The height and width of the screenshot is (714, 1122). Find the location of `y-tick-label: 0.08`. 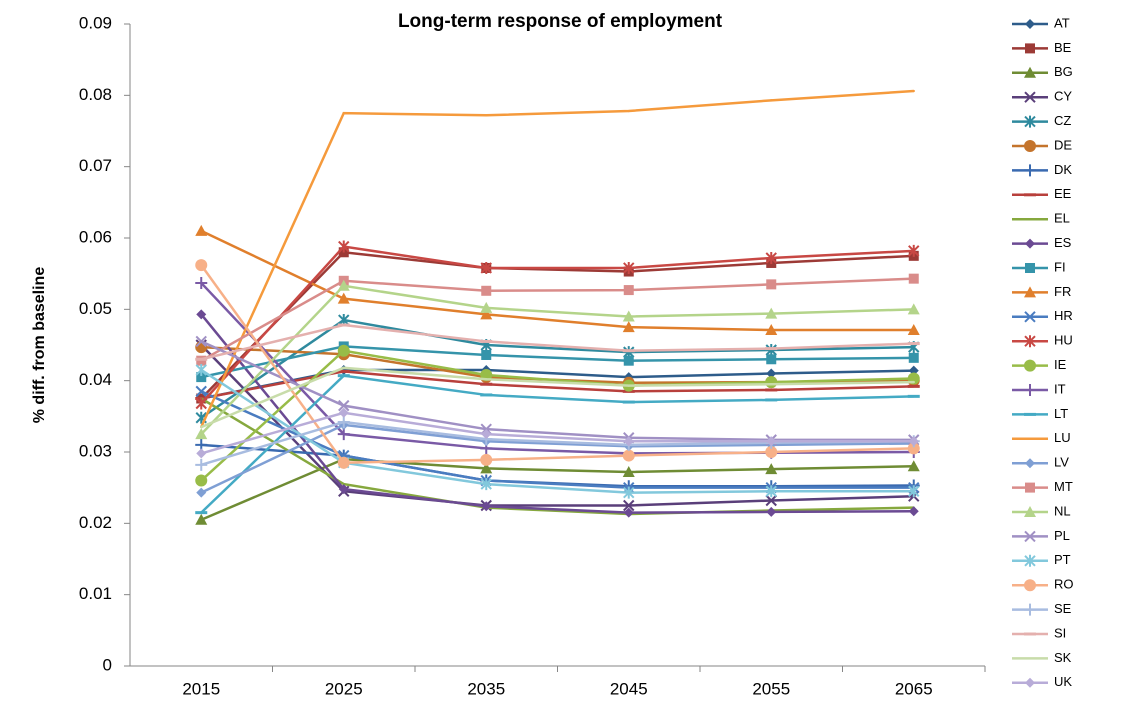

y-tick-label: 0.08 is located at coordinates (95, 94).